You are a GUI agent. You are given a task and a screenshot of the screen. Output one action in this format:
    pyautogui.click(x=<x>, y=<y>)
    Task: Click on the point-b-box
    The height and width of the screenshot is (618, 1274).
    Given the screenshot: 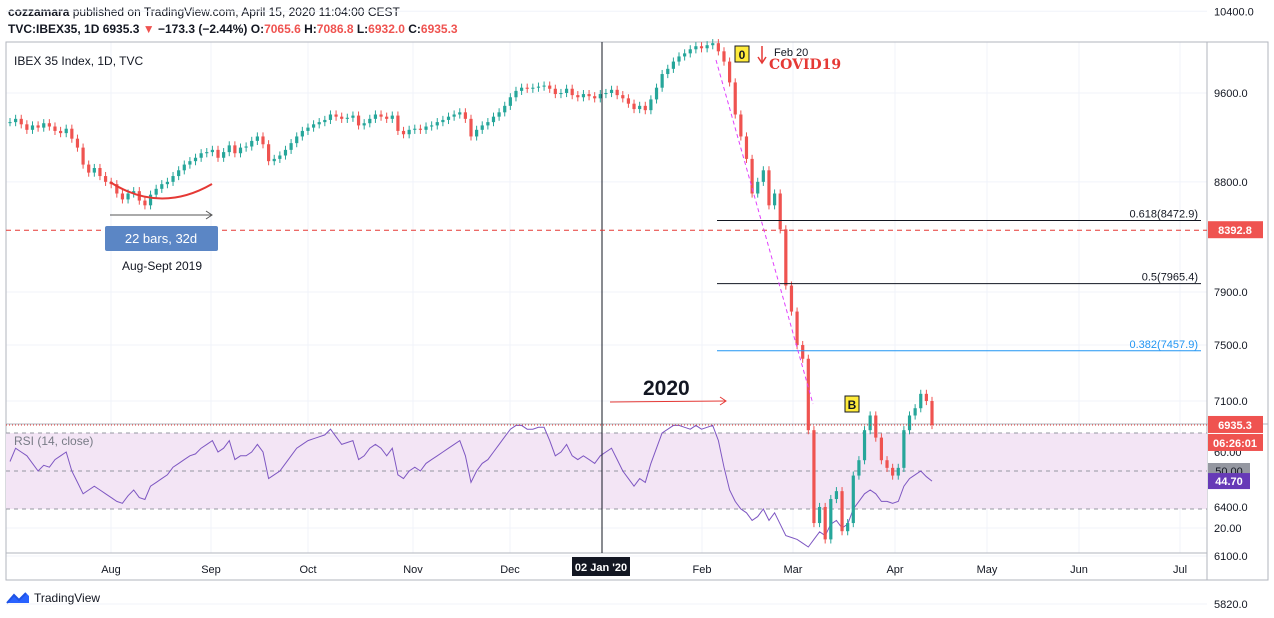 What is the action you would take?
    pyautogui.click(x=852, y=404)
    